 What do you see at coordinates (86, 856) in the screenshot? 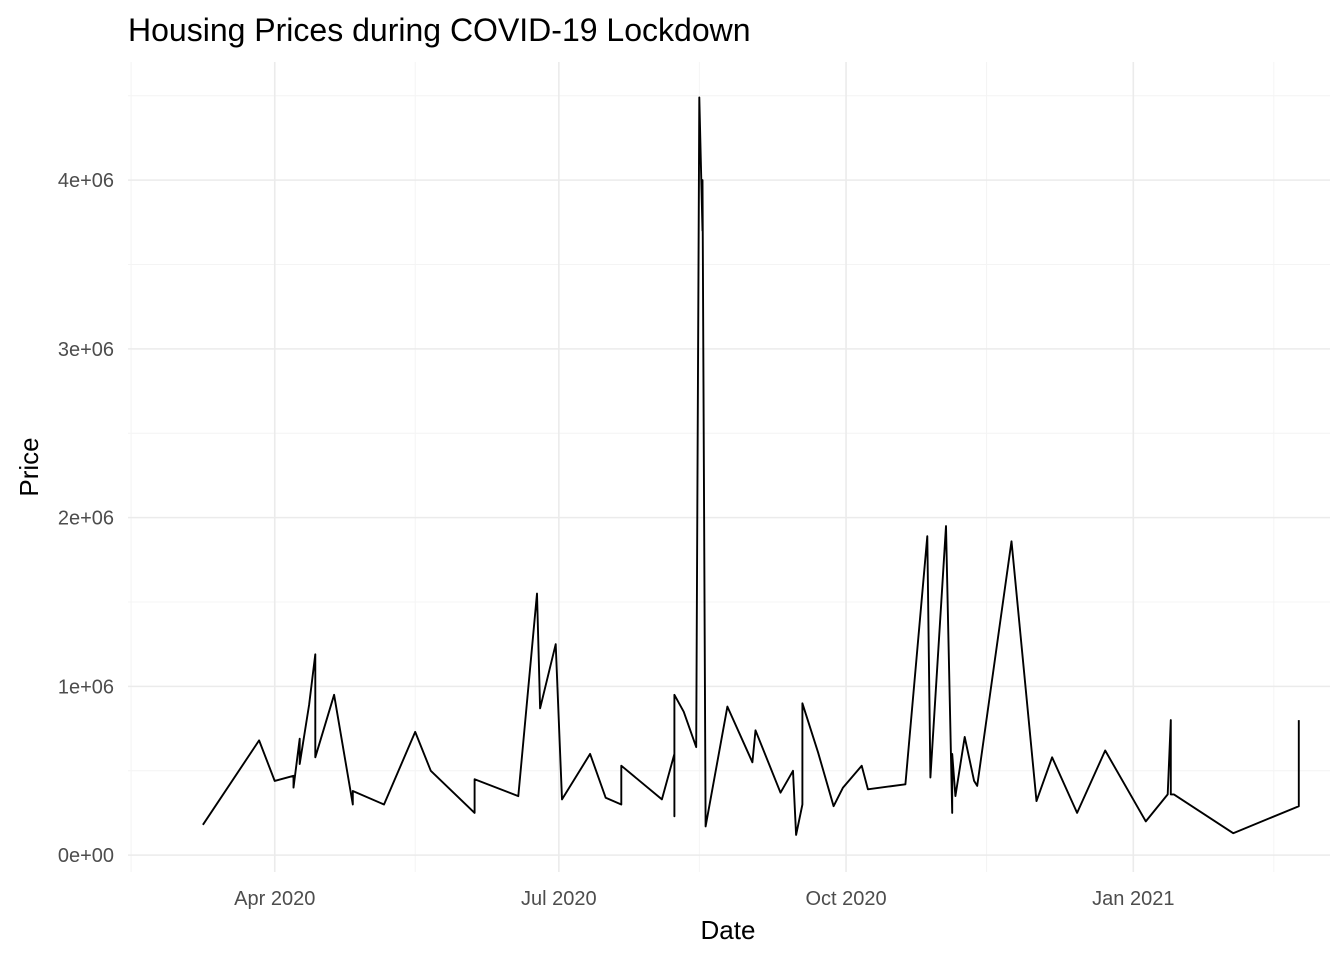
I see `y-tick-label-0: 0e+00` at bounding box center [86, 856].